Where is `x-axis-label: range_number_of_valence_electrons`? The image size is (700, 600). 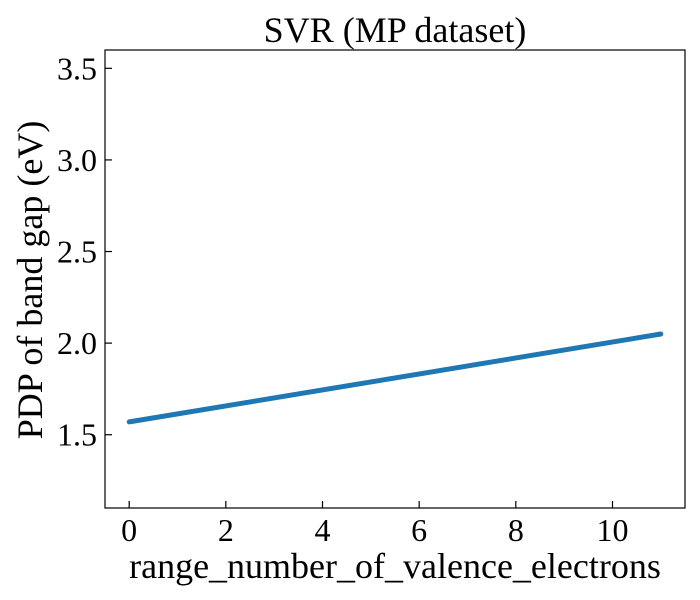 x-axis-label: range_number_of_valence_electrons is located at coordinates (395, 566).